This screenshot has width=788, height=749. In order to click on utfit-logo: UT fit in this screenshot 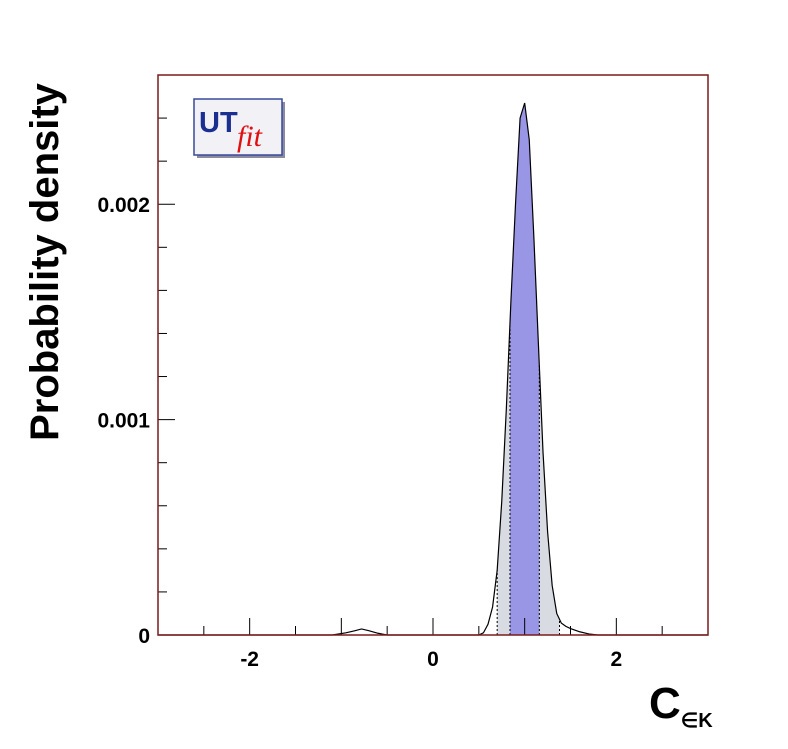, I will do `click(239, 128)`.